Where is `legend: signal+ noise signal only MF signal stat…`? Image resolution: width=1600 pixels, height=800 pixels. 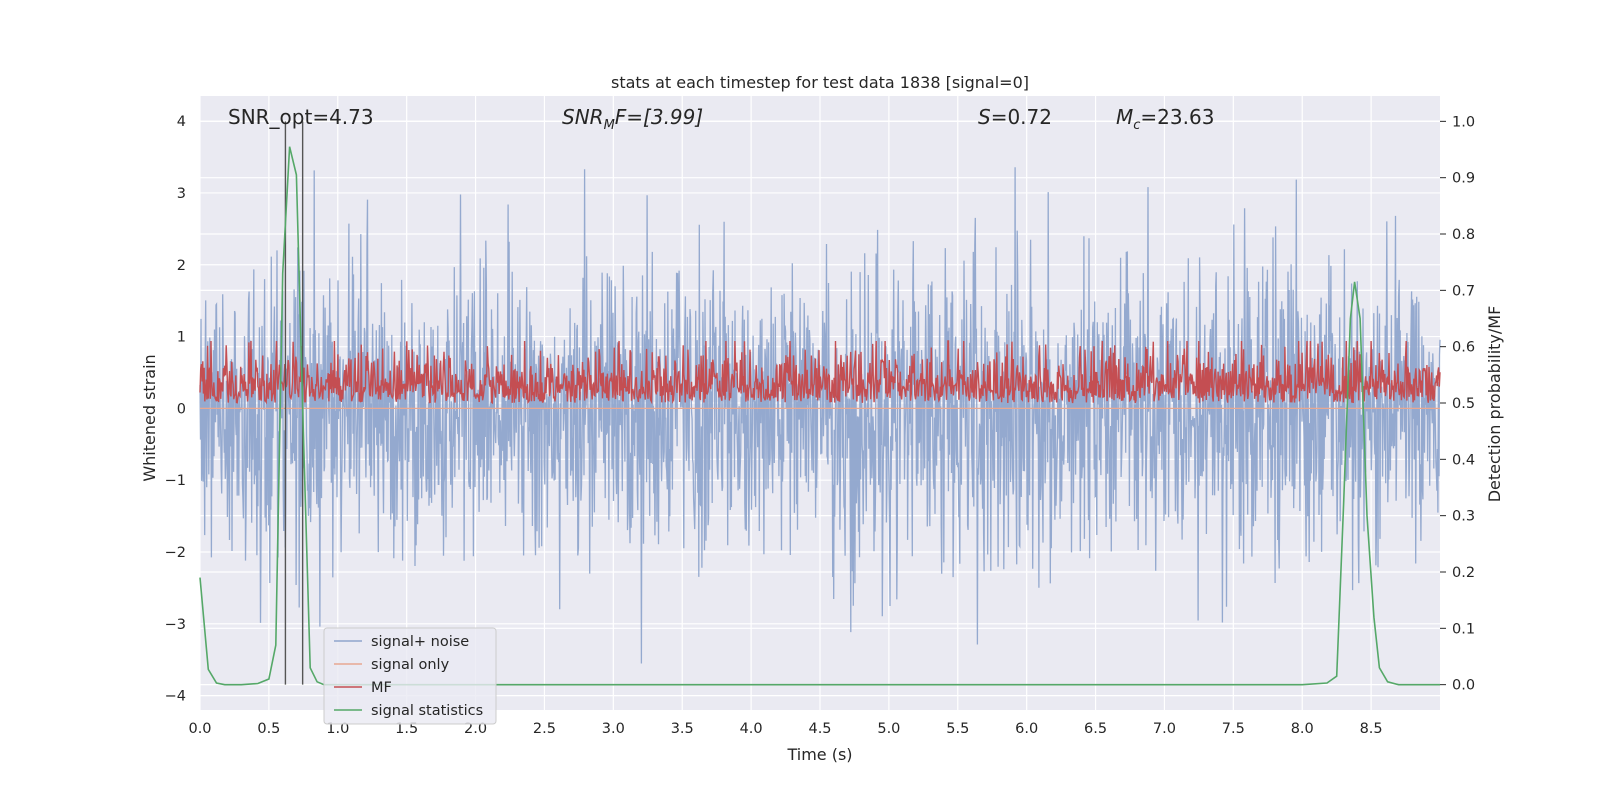 legend: signal+ noise signal only MF signal stat… is located at coordinates (410, 676).